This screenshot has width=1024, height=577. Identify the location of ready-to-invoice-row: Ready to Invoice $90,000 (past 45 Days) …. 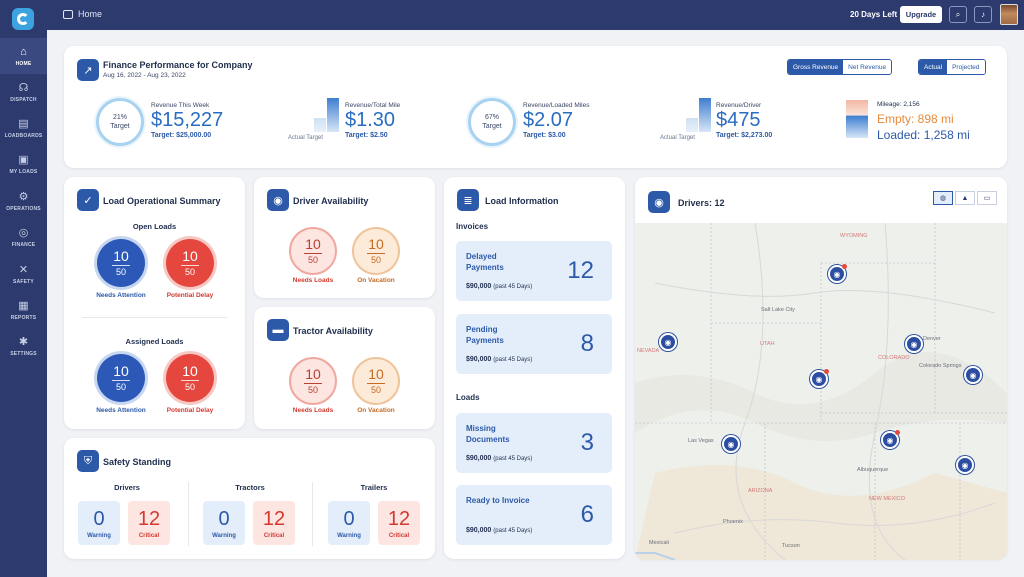
(534, 515).